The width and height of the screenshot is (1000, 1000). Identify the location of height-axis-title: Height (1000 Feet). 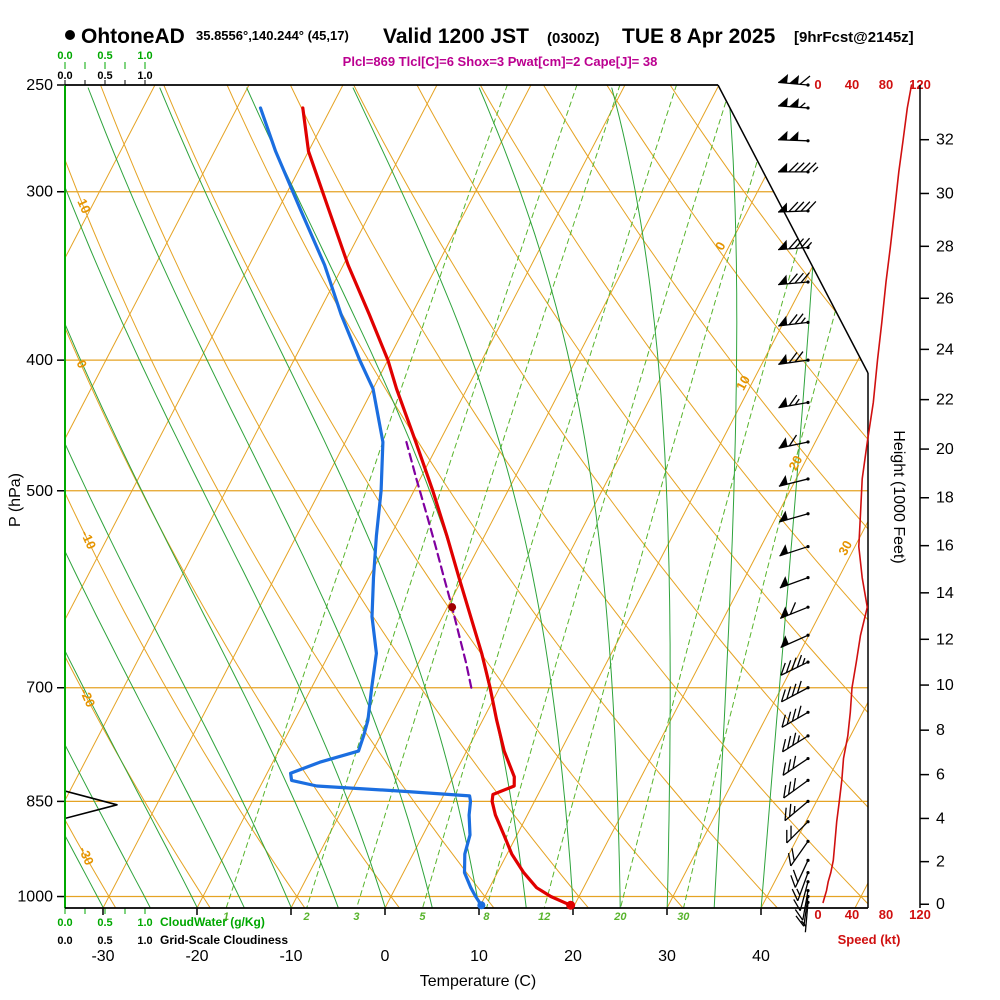
(898, 496).